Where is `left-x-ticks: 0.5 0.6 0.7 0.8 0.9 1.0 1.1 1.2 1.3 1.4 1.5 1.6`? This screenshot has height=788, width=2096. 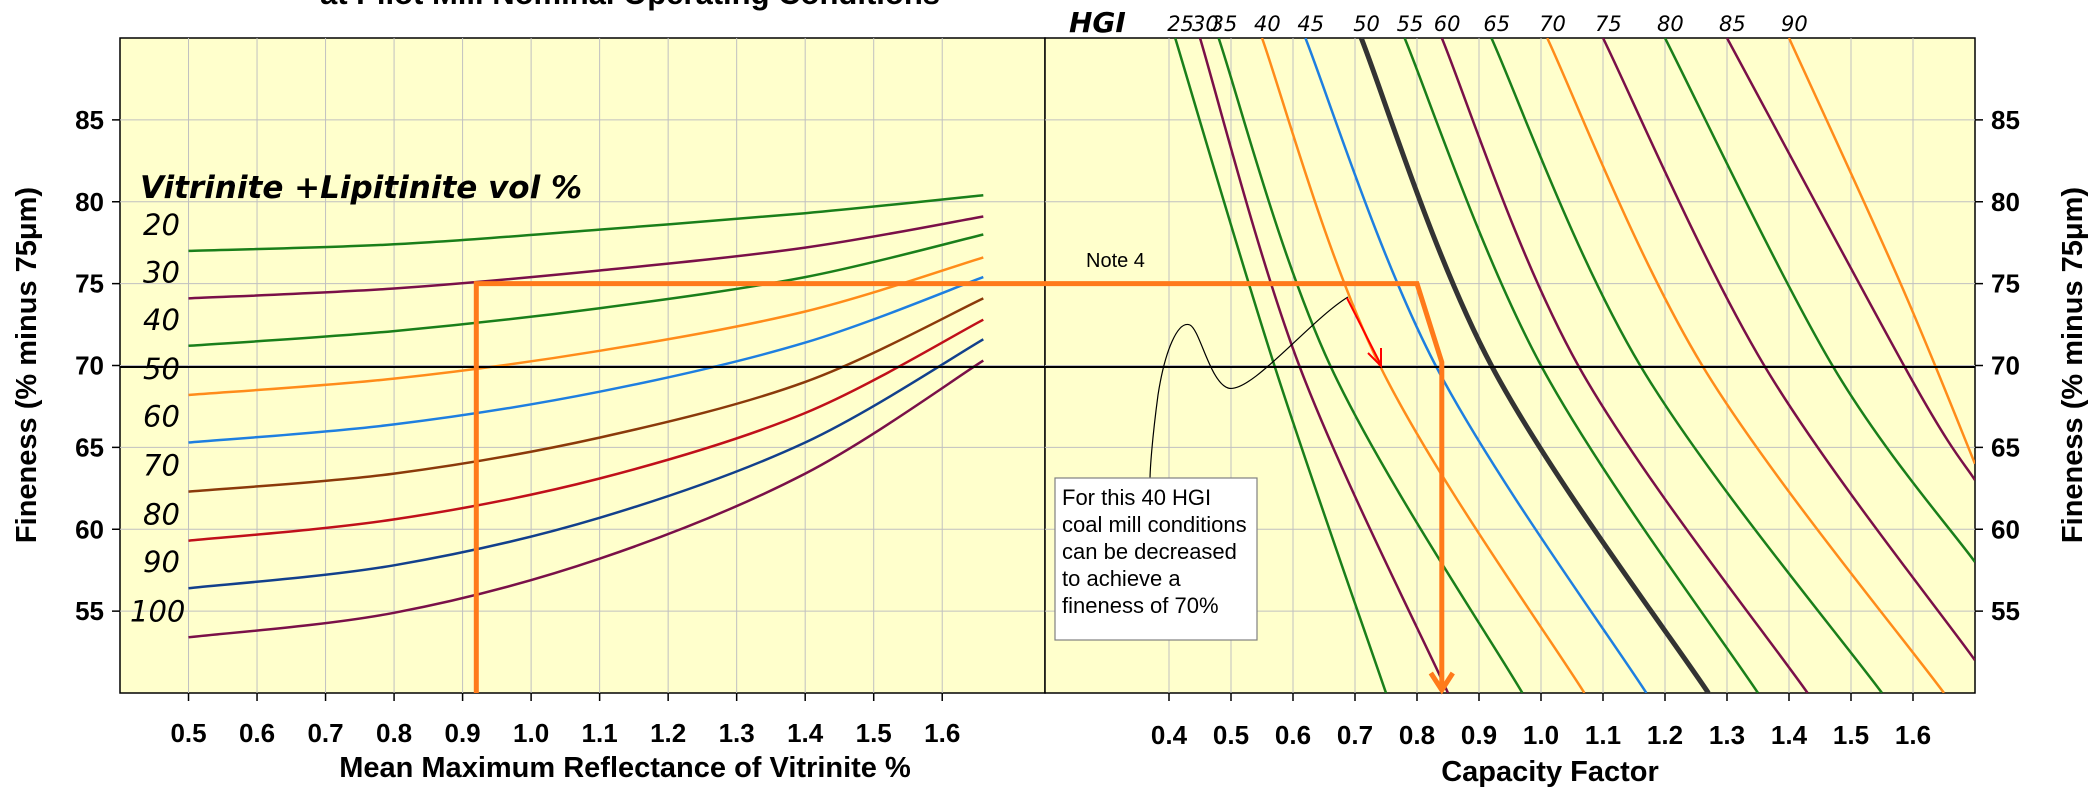 left-x-ticks: 0.5 0.6 0.7 0.8 0.9 1.0 1.1 1.2 1.3 1.4 1.5 1.6 is located at coordinates (565, 720).